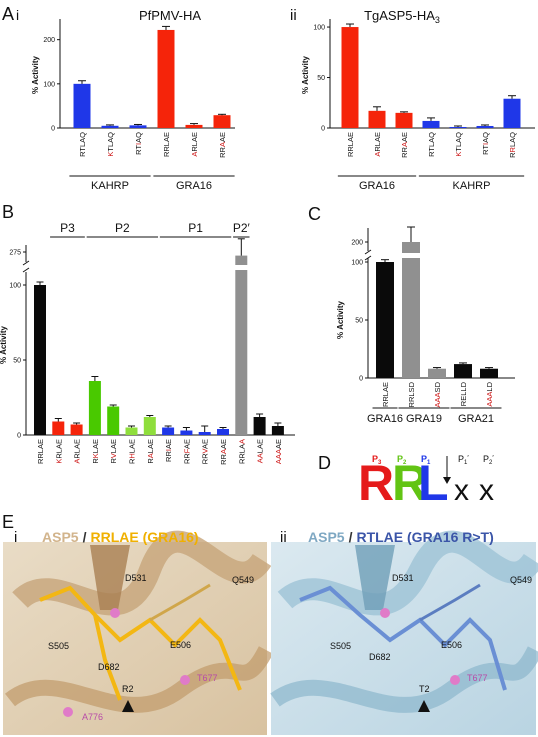 The height and width of the screenshot is (737, 538). What do you see at coordinates (205, 451) in the screenshot?
I see `chart-b-category-label: RRVAE` at bounding box center [205, 451].